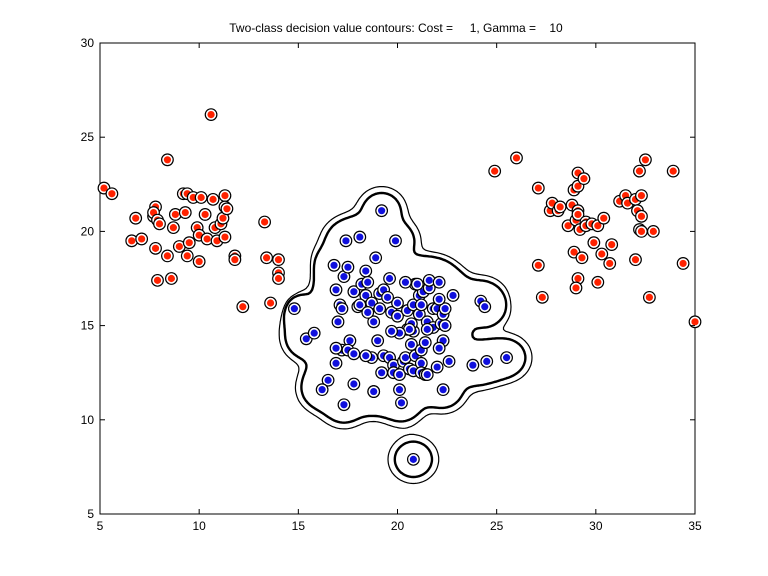 This screenshot has width=768, height=576. I want to click on y-tick-label: 20, so click(88, 231).